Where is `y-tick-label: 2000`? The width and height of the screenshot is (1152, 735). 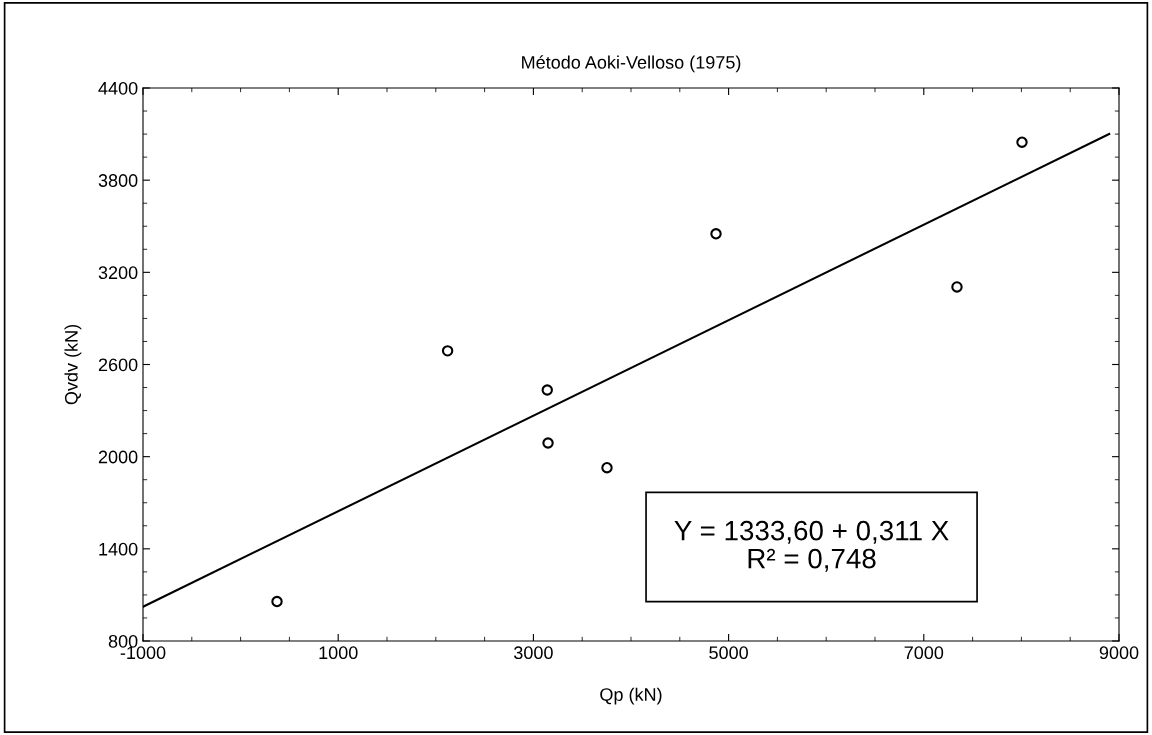 y-tick-label: 2000 is located at coordinates (118, 457).